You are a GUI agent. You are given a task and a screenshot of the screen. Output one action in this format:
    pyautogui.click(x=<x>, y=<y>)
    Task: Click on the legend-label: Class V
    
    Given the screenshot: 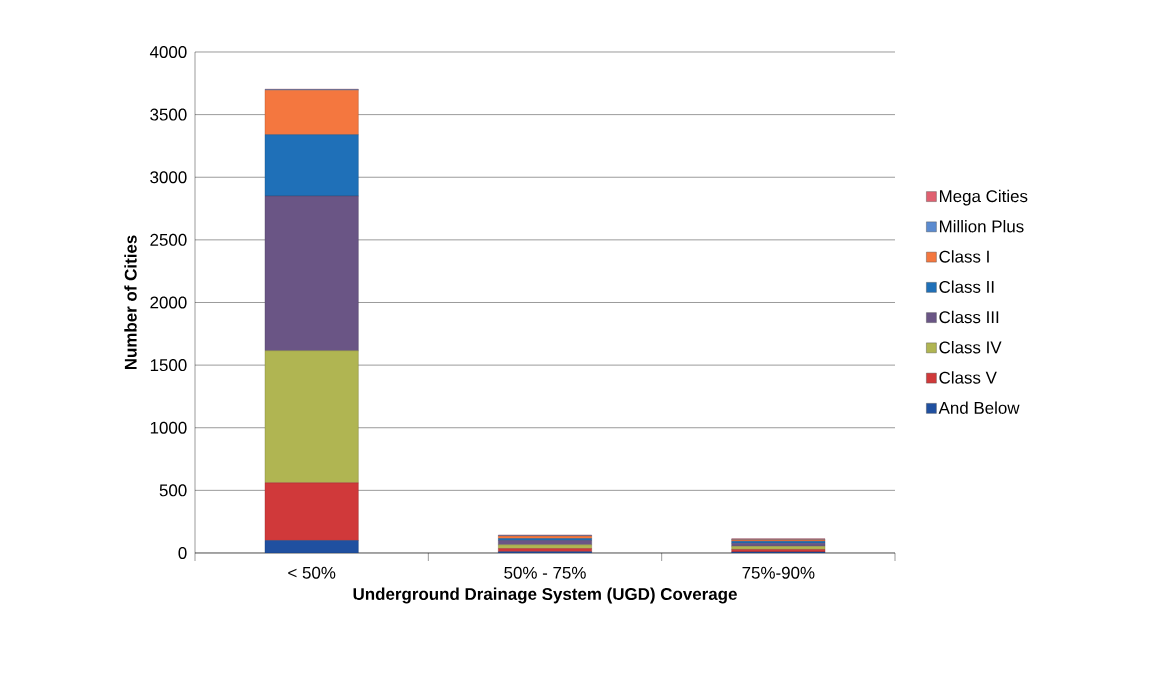 What is the action you would take?
    pyautogui.click(x=968, y=377)
    